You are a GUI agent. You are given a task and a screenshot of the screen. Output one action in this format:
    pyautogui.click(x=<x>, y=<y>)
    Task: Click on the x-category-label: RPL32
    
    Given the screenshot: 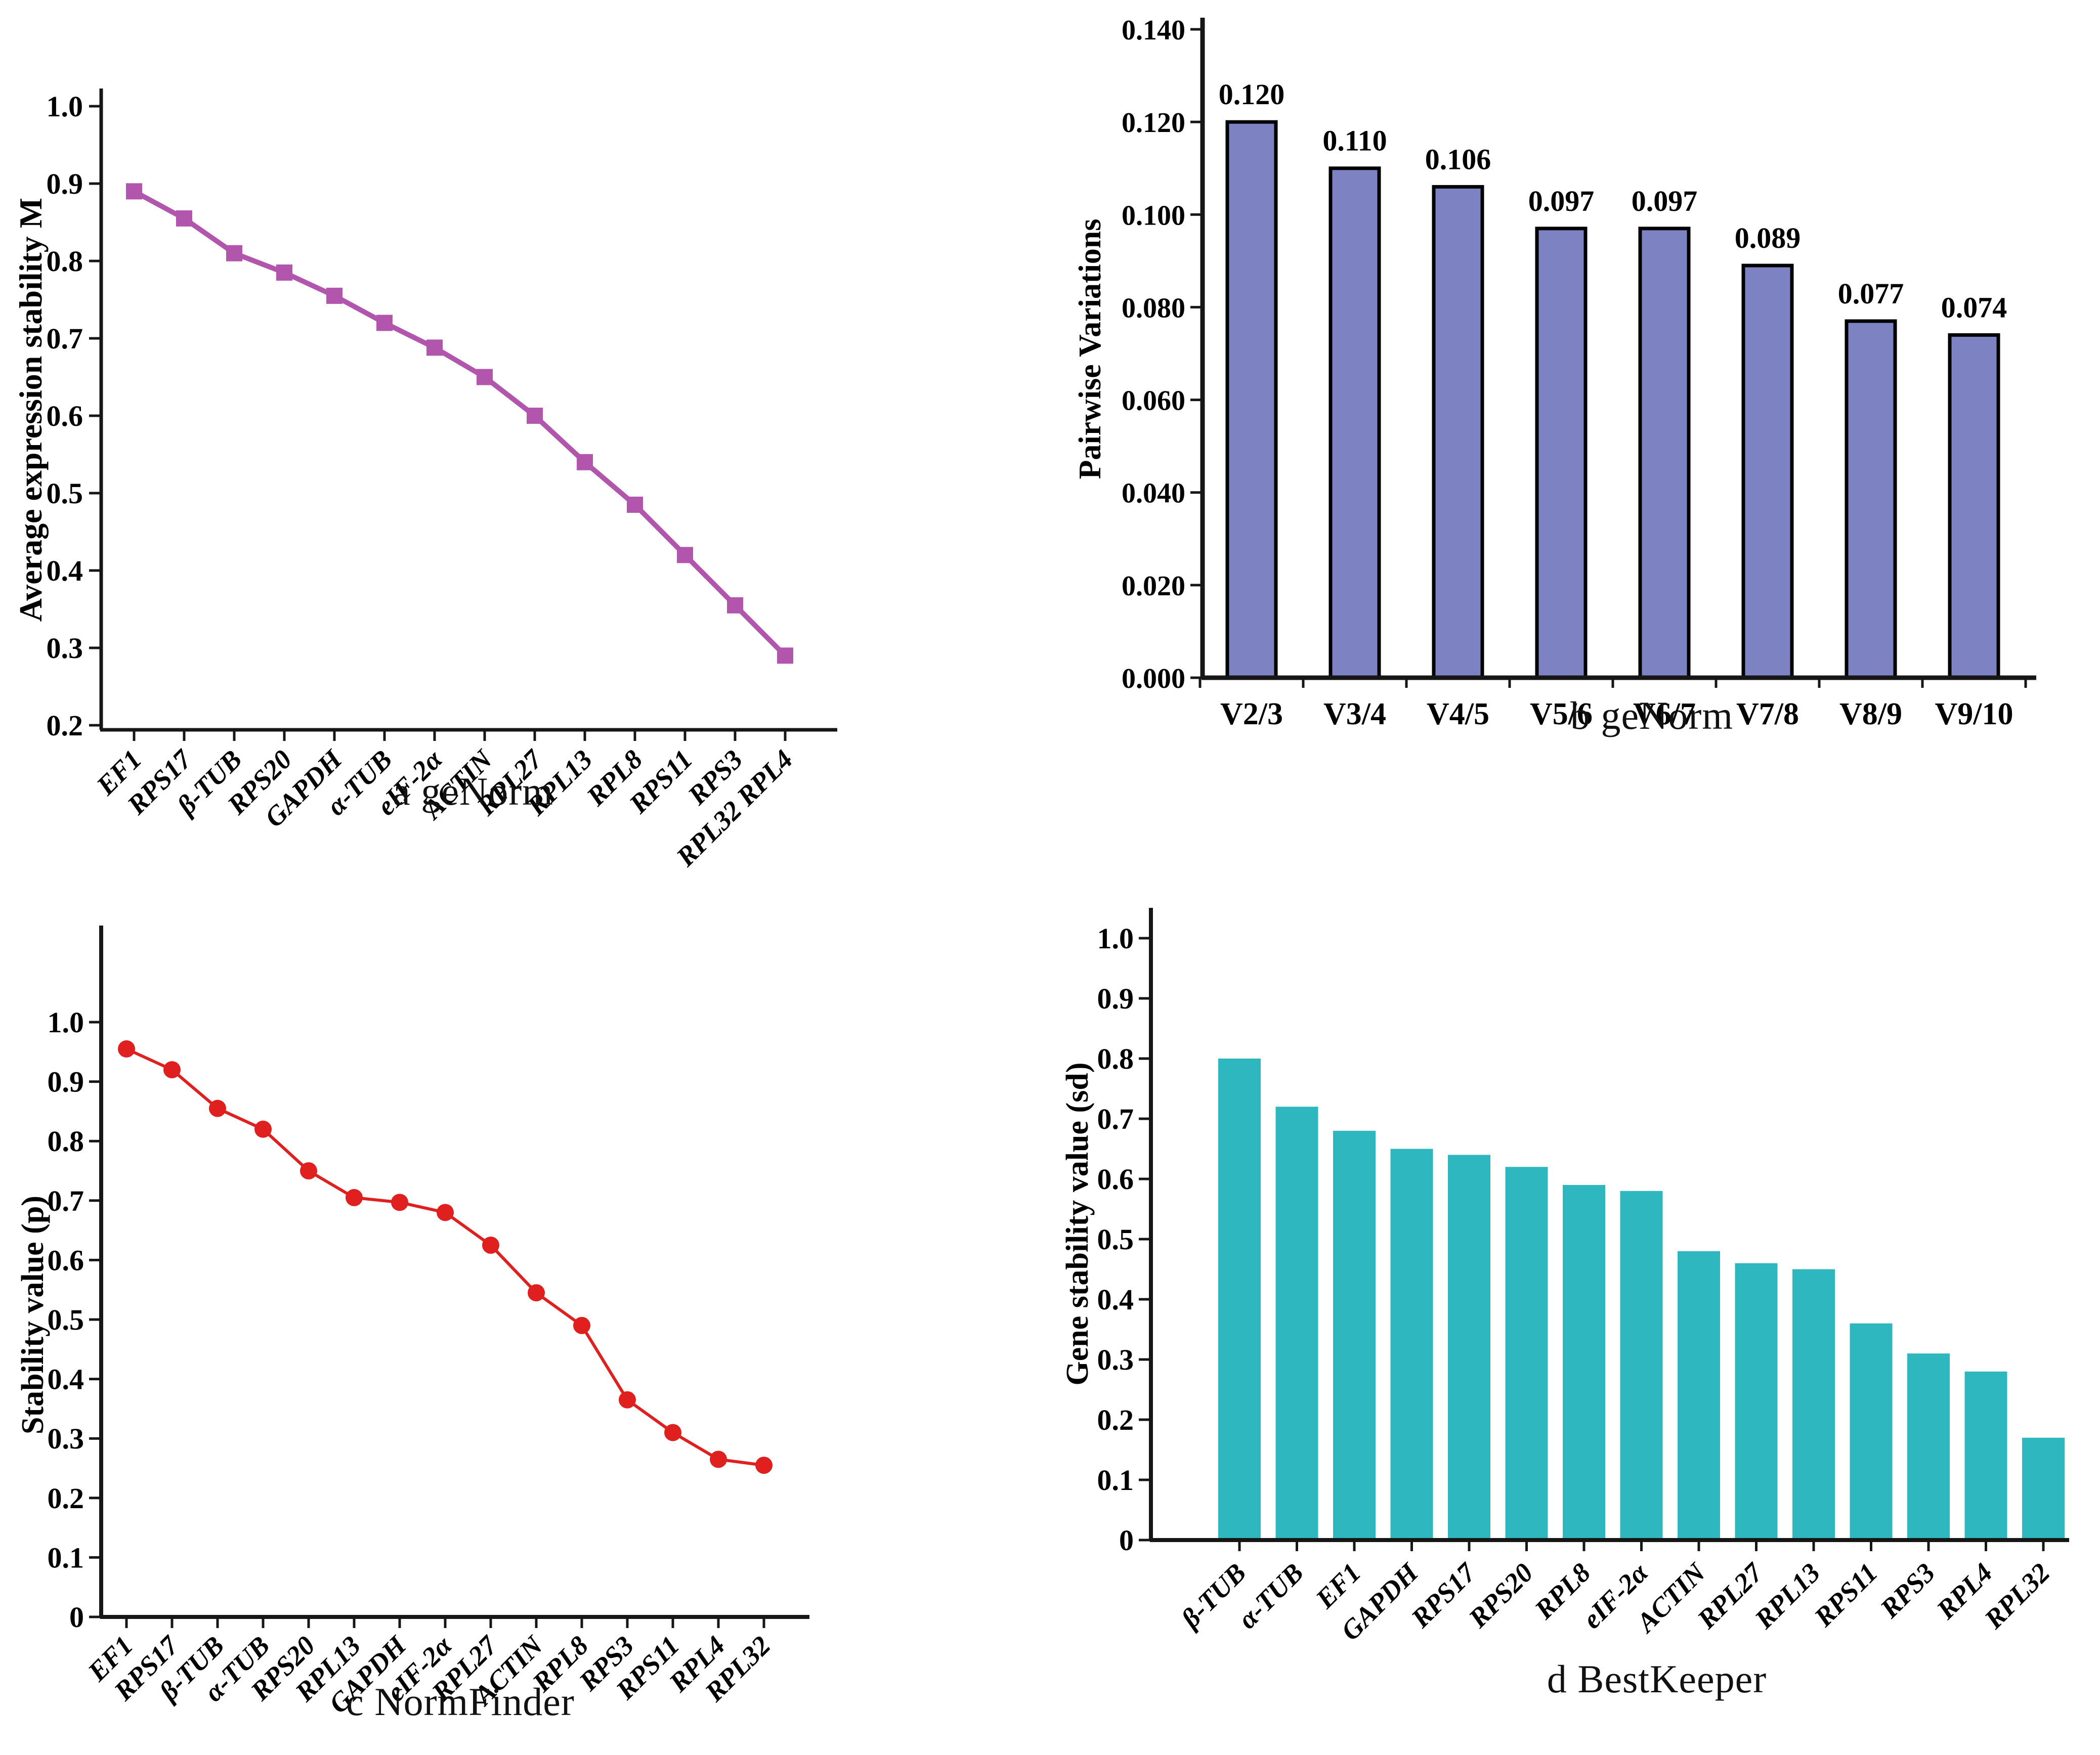 What is the action you would take?
    pyautogui.click(x=2016, y=1596)
    